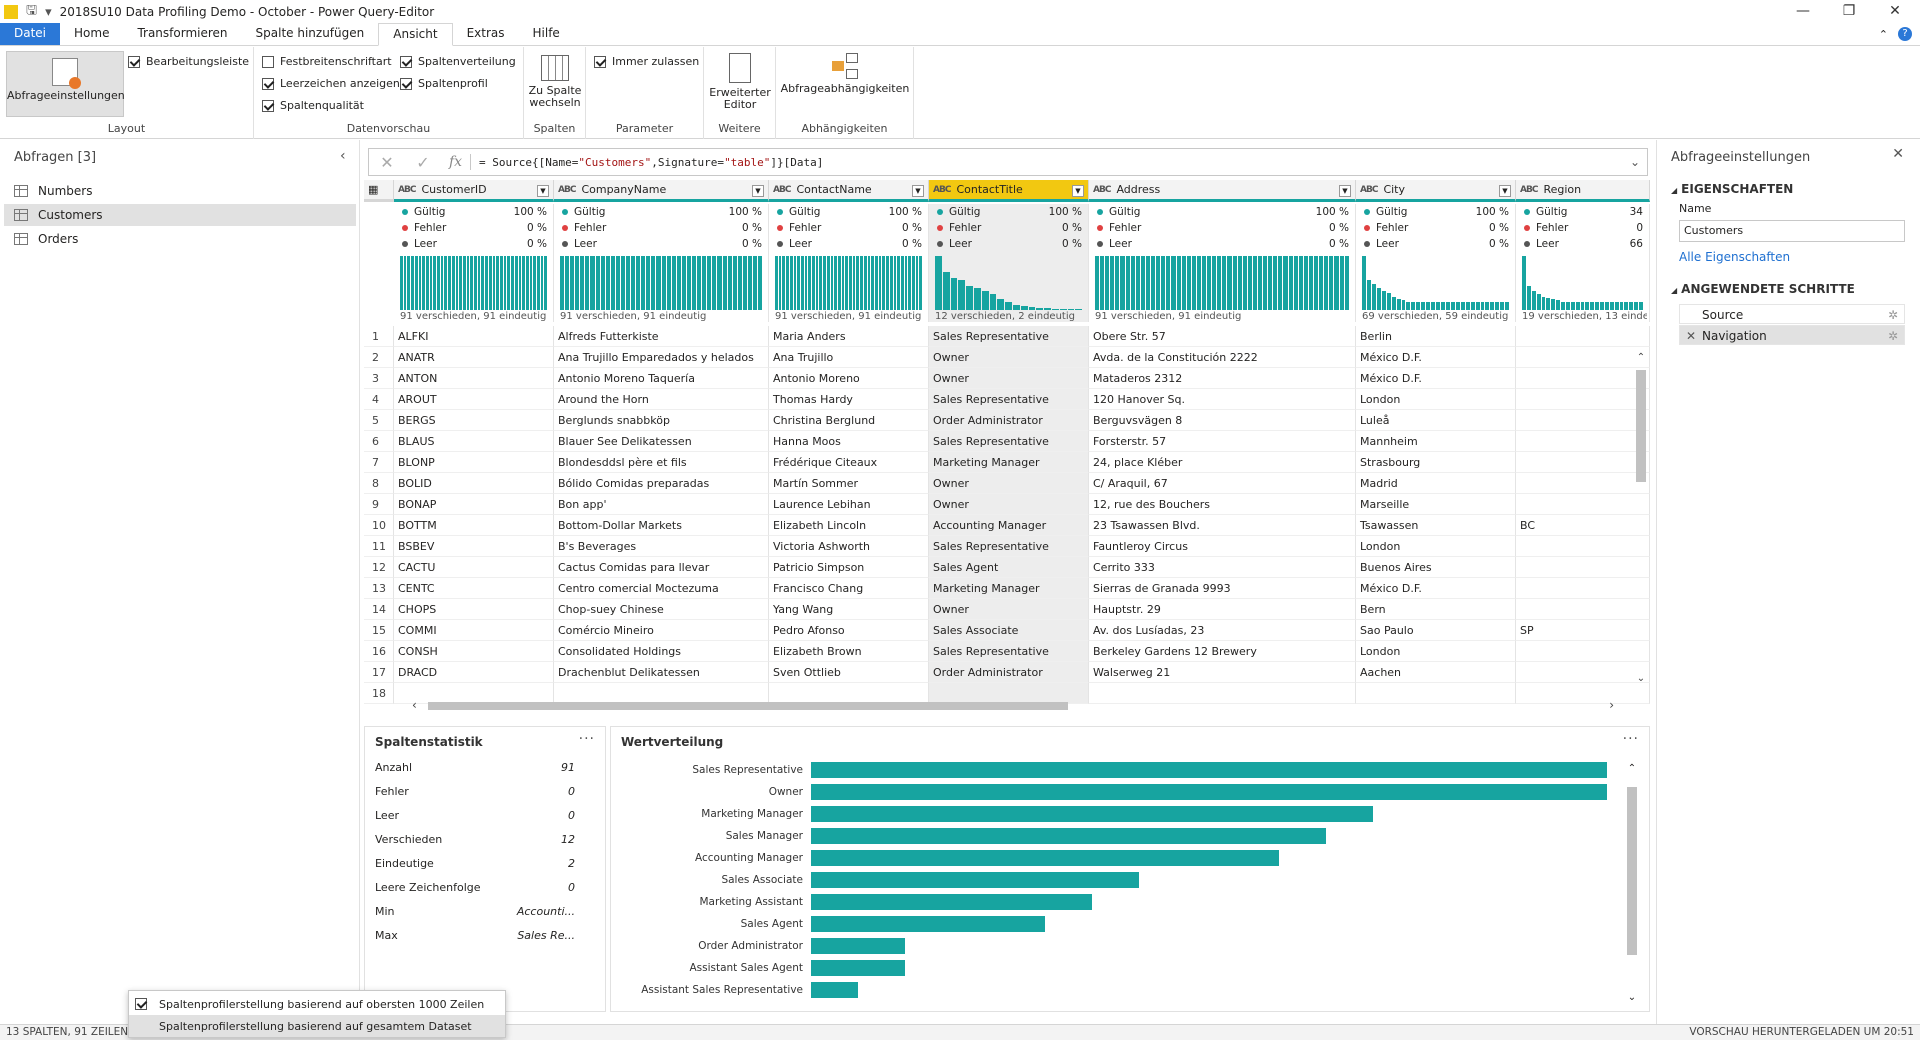  I want to click on table-cell: Sales Agent, so click(1009, 567).